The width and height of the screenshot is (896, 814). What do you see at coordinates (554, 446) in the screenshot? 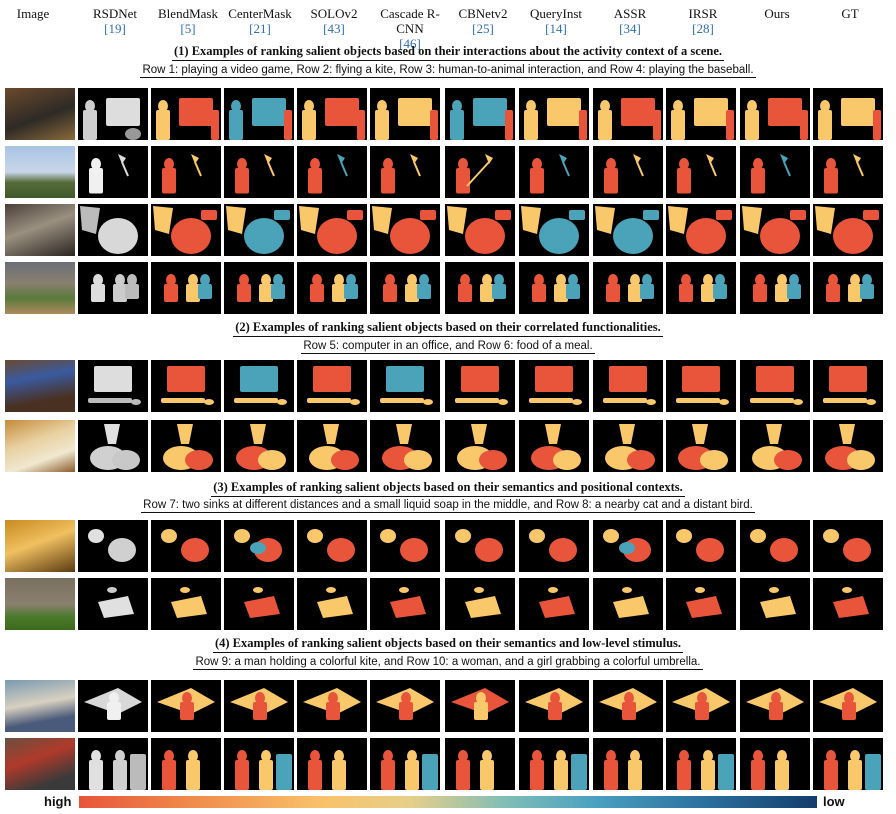
I see `rank-mask-row6-col8` at bounding box center [554, 446].